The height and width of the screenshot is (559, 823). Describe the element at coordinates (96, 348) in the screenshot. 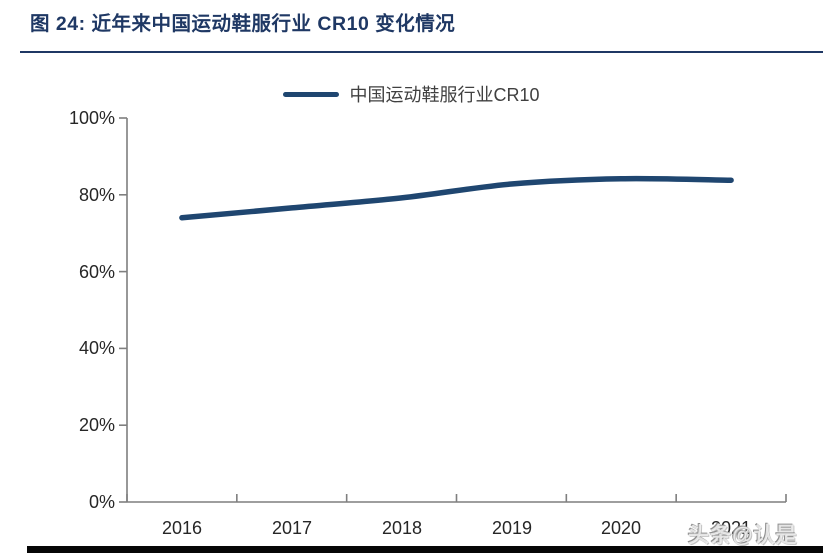

I see `y-axis-tick-label: 40%` at that location.